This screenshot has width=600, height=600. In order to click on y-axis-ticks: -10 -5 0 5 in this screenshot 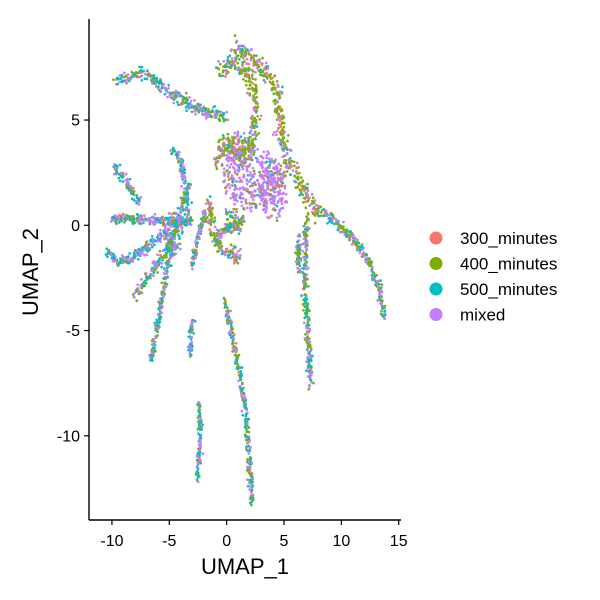, I will do `click(73, 279)`.